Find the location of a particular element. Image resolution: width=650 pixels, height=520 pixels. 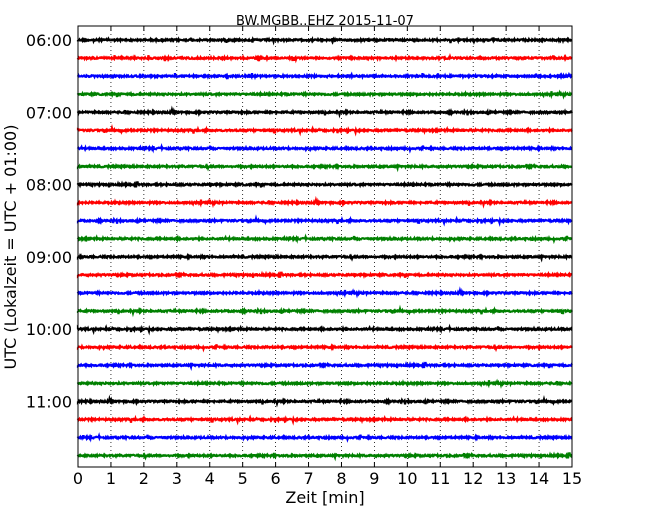

x-tick-label: 15 is located at coordinates (572, 478).